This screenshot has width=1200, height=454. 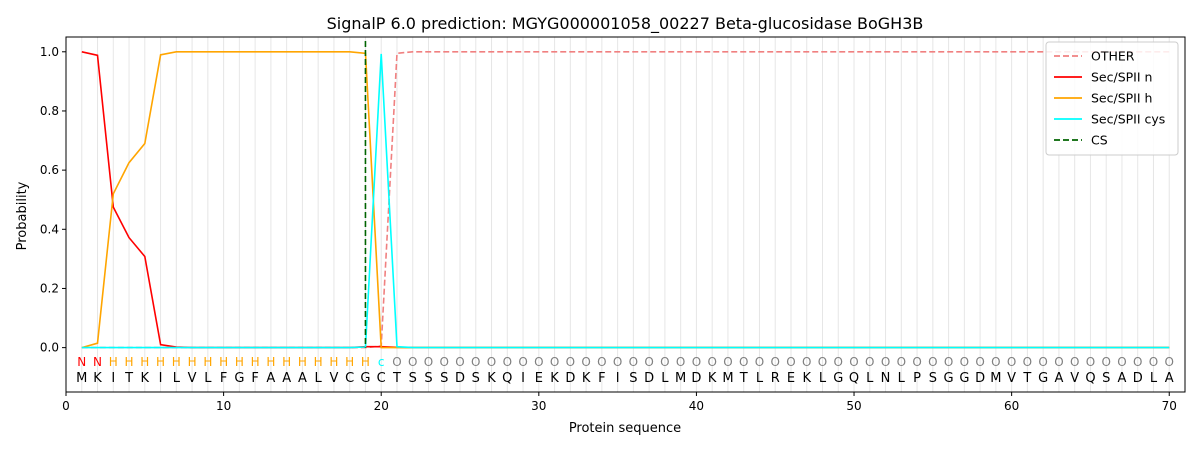 What do you see at coordinates (1011, 406) in the screenshot?
I see `x-tick-label: 60` at bounding box center [1011, 406].